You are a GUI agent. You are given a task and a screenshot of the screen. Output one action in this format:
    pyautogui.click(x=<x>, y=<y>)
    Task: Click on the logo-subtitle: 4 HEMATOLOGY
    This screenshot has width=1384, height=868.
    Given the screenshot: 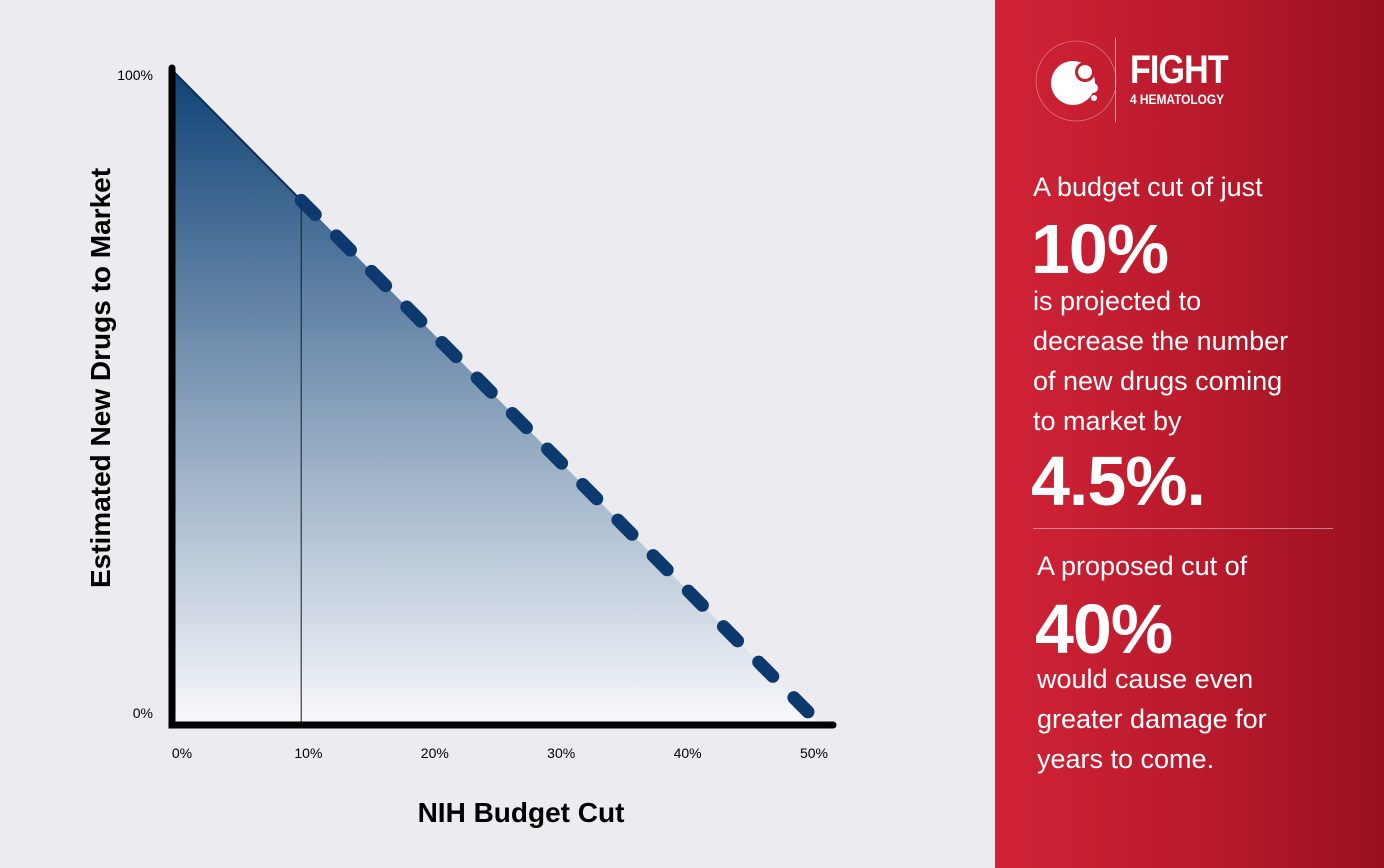 What is the action you would take?
    pyautogui.click(x=1177, y=99)
    